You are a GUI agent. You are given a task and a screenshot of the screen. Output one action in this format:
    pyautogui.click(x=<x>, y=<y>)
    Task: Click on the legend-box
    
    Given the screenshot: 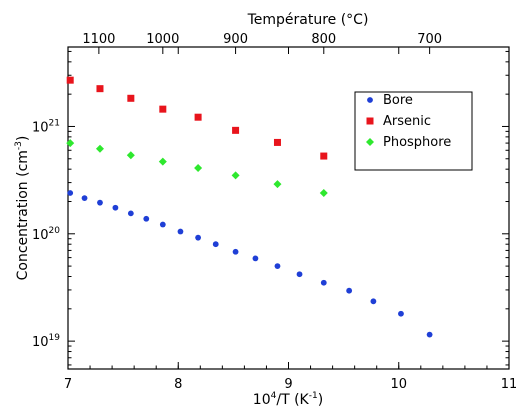 What is the action you would take?
    pyautogui.click(x=413, y=131)
    